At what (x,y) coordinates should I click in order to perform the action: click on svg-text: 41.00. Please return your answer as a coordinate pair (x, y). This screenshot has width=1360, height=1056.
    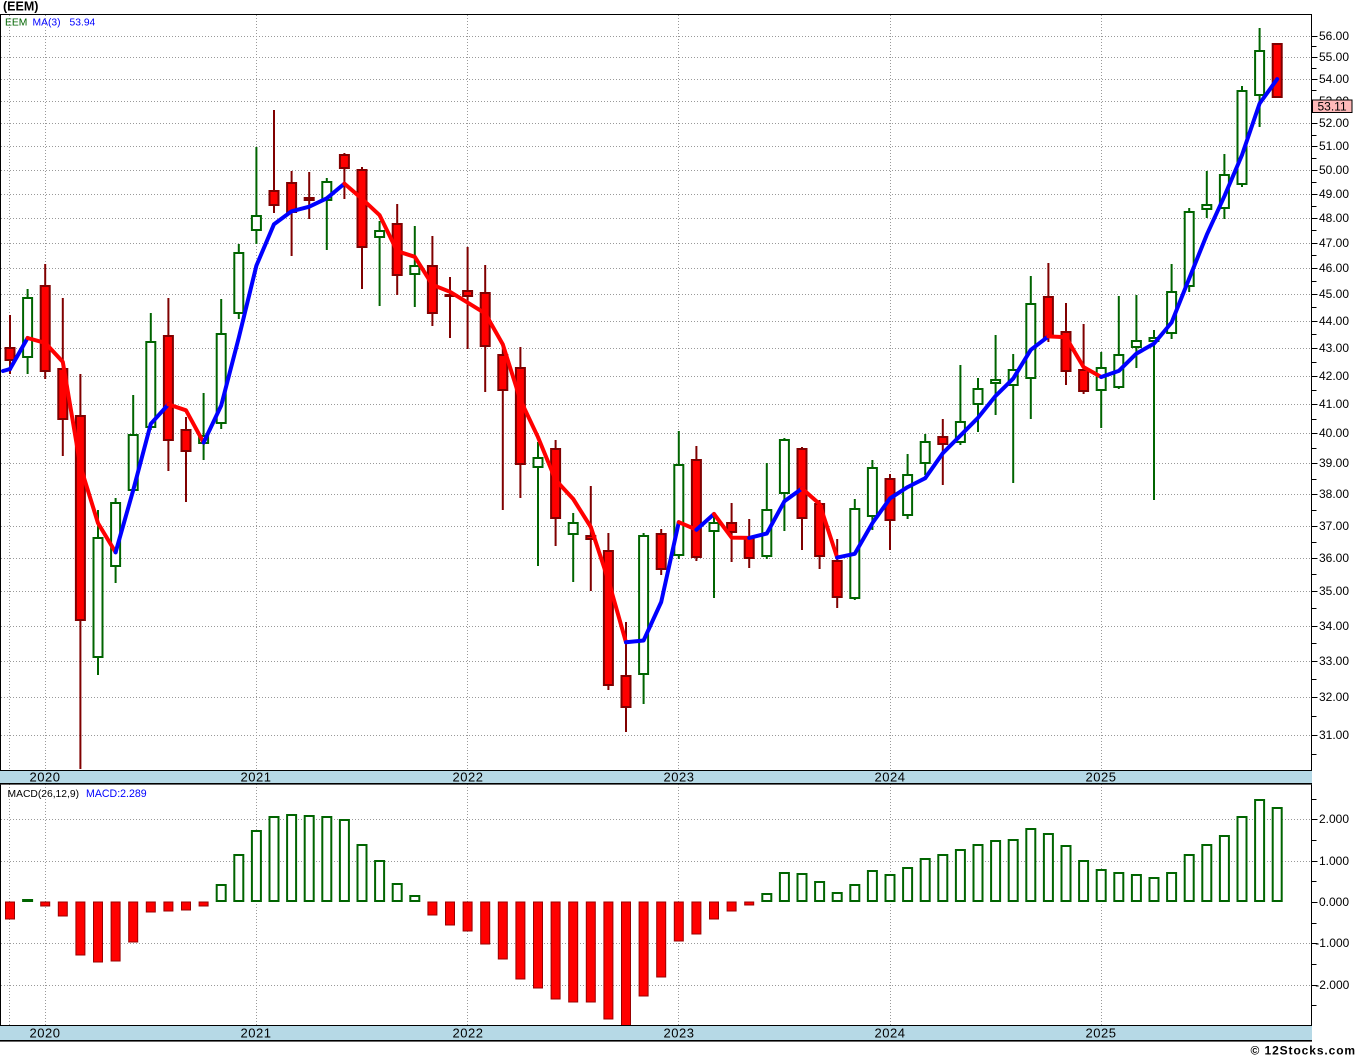
    Looking at the image, I should click on (1334, 404).